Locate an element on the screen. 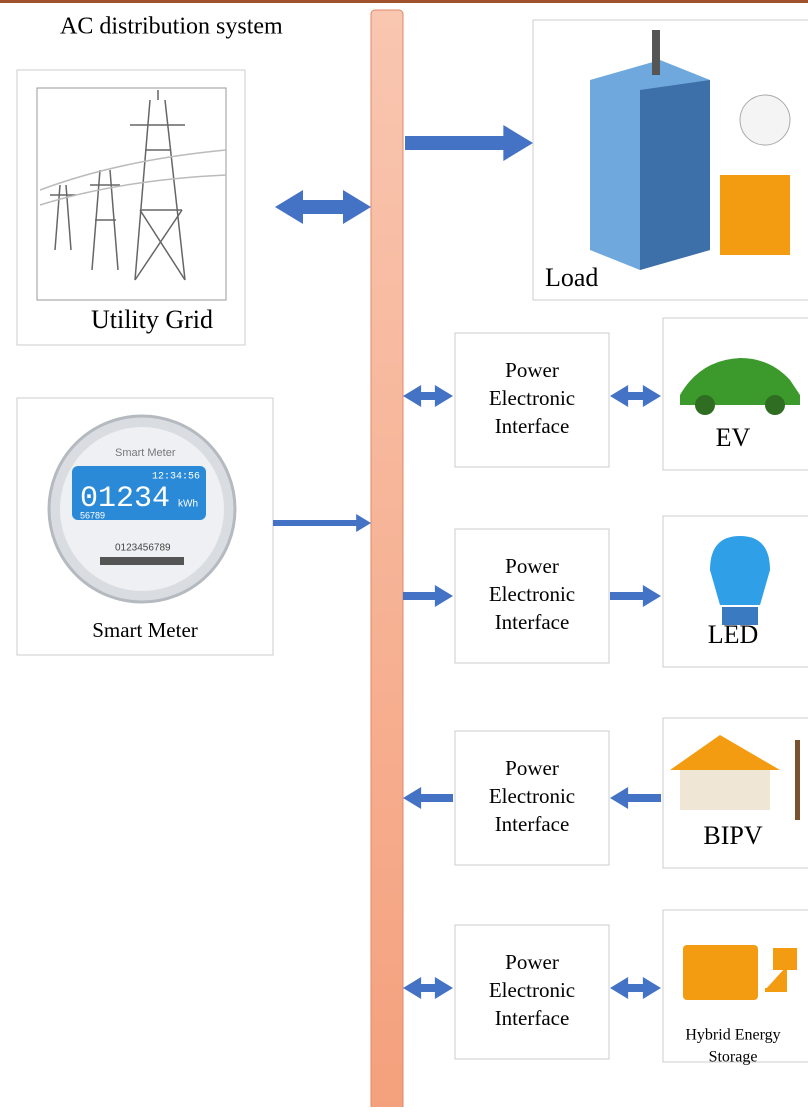 This screenshot has height=1112, width=808. led-base is located at coordinates (740, 616).